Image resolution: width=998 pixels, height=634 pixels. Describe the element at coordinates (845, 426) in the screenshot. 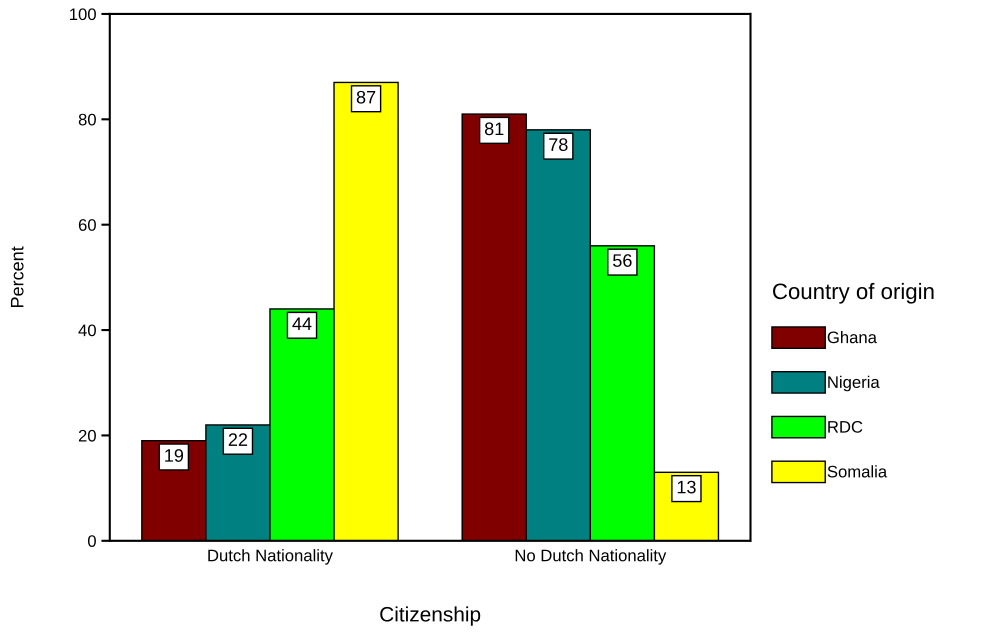

I see `legend-label: RDC` at that location.